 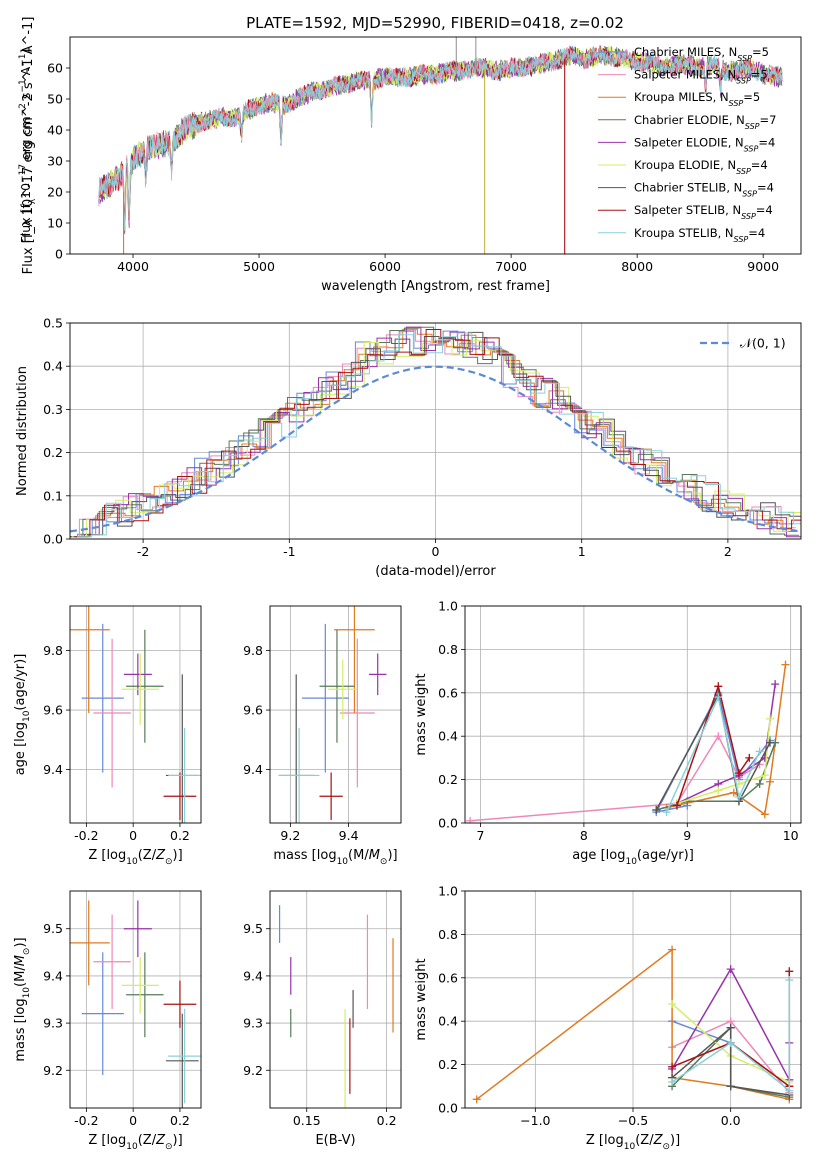 What do you see at coordinates (22, 715) in the screenshot?
I see `y-axis-label: age [log10(age/yr)]` at bounding box center [22, 715].